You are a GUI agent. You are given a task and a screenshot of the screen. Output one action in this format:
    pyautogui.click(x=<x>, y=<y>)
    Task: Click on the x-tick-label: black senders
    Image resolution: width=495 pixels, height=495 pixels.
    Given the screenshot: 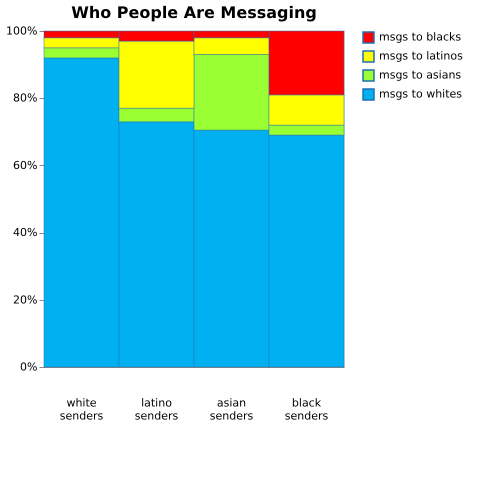 What is the action you would take?
    pyautogui.click(x=306, y=409)
    